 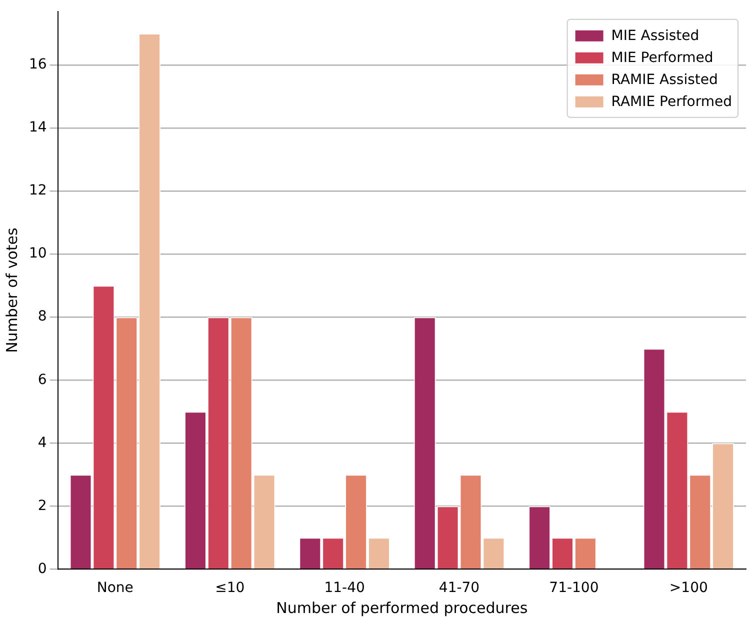 I want to click on y-tick-label: 4, so click(x=42, y=442).